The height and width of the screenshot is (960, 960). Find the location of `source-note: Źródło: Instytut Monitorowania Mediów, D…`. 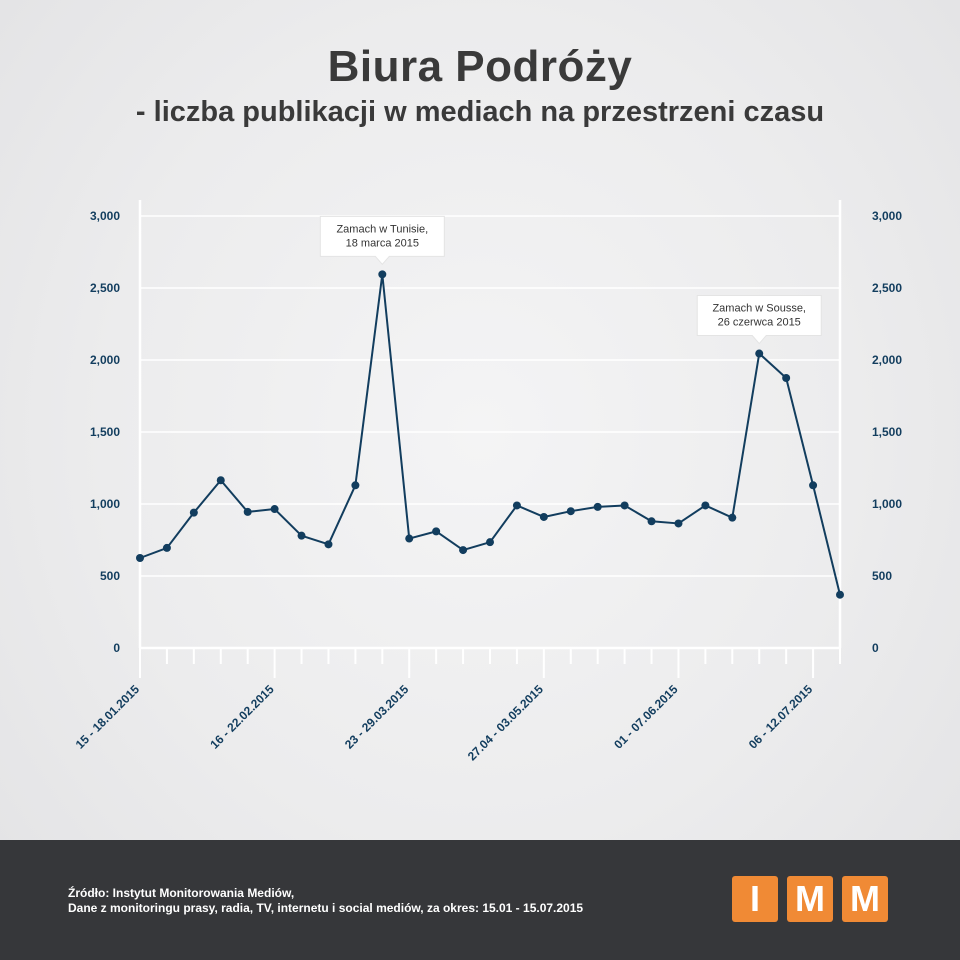

source-note: Źródło: Instytut Monitorowania Mediów, D… is located at coordinates (325, 901).